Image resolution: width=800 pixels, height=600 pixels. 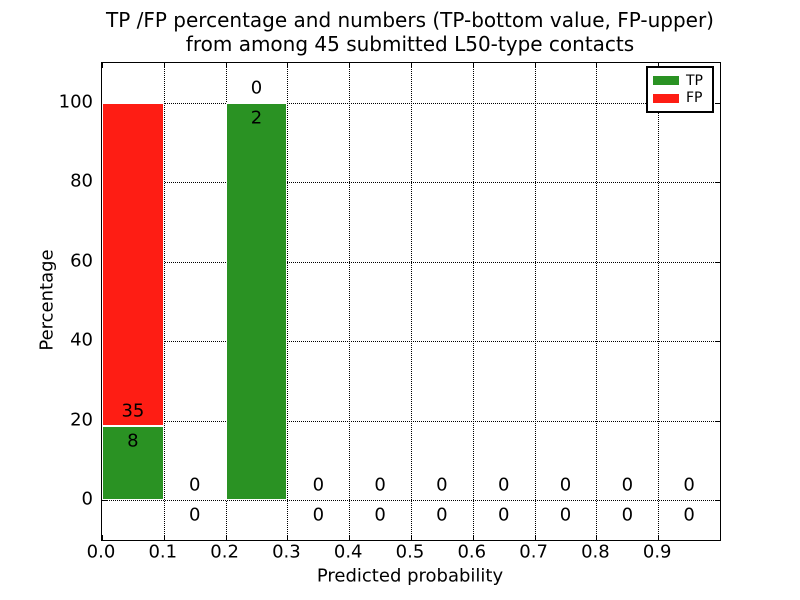 What do you see at coordinates (680, 98) in the screenshot?
I see `legend-item-fp: FP` at bounding box center [680, 98].